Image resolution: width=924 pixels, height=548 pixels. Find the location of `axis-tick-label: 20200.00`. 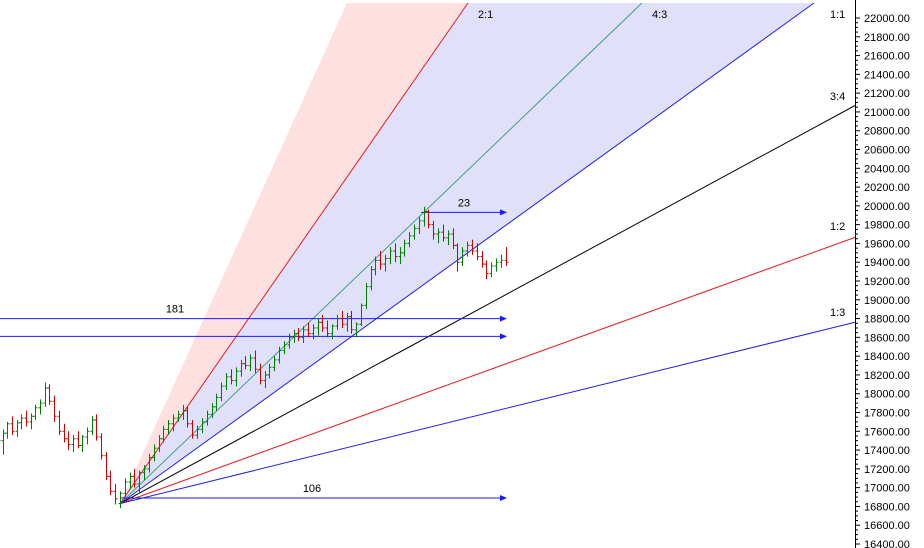

axis-tick-label: 20200.00 is located at coordinates (887, 188).